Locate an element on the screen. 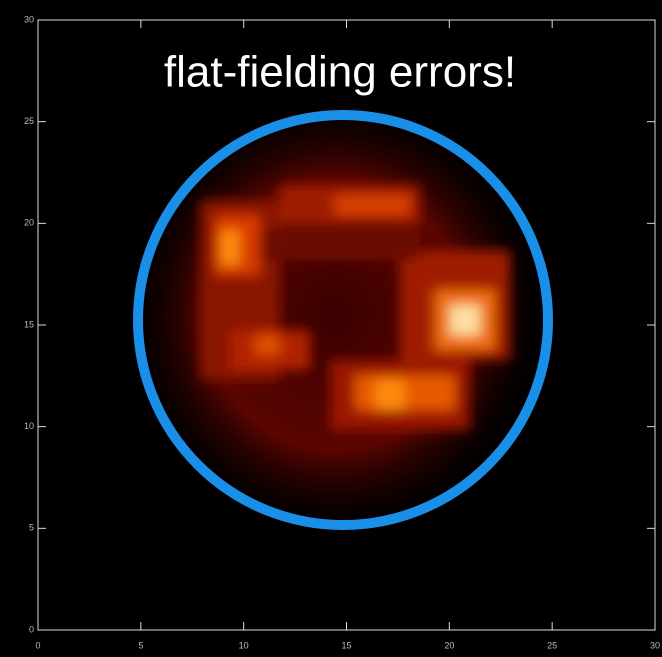 The height and width of the screenshot is (657, 662). y-tick-label: 0 is located at coordinates (31, 629).